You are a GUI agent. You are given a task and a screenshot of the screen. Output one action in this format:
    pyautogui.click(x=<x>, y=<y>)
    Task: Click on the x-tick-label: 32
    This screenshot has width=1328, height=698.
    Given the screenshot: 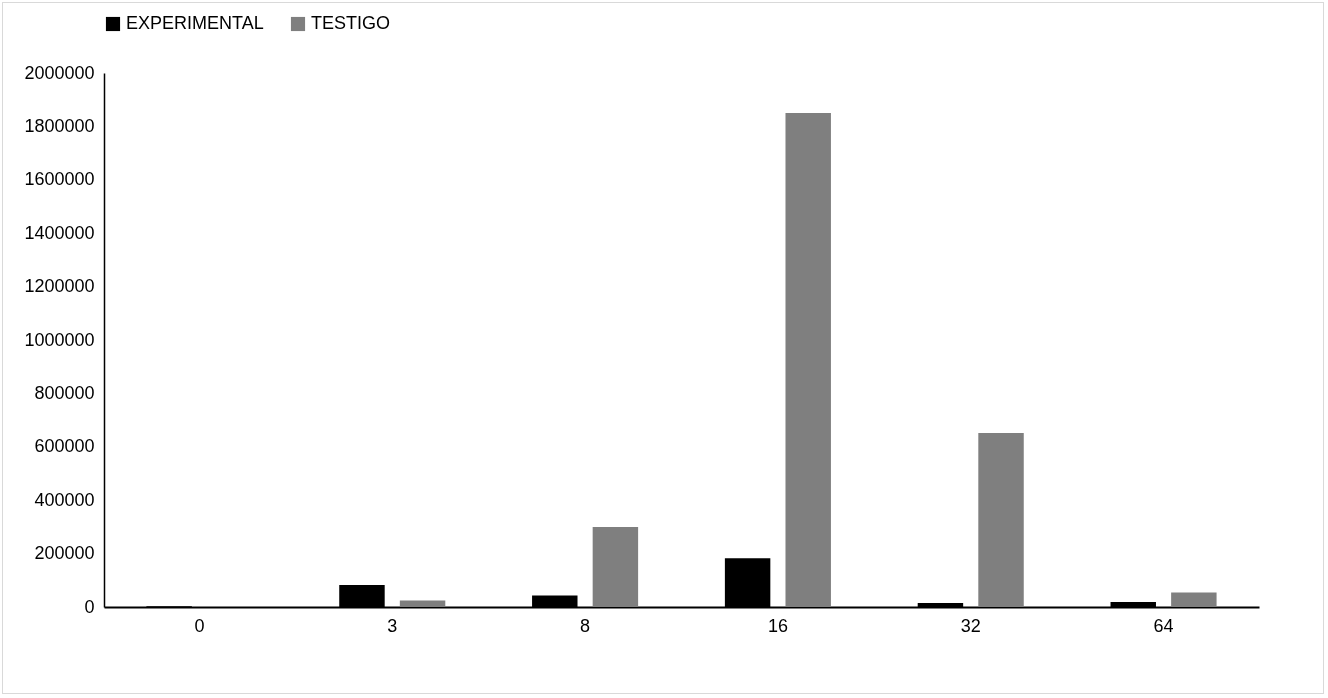 What is the action you would take?
    pyautogui.click(x=970, y=625)
    